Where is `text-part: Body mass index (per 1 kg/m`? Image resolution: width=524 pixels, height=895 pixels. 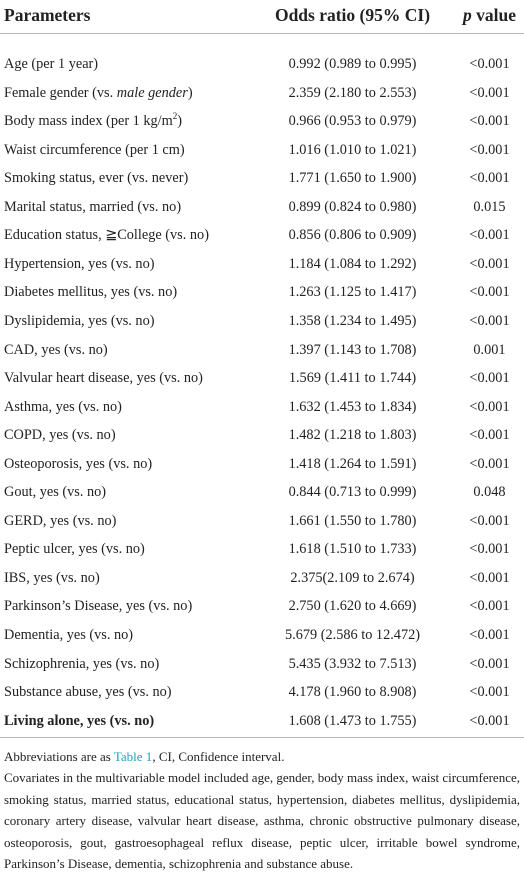
text-part: Body mass index (per 1 kg/m is located at coordinates (88, 121).